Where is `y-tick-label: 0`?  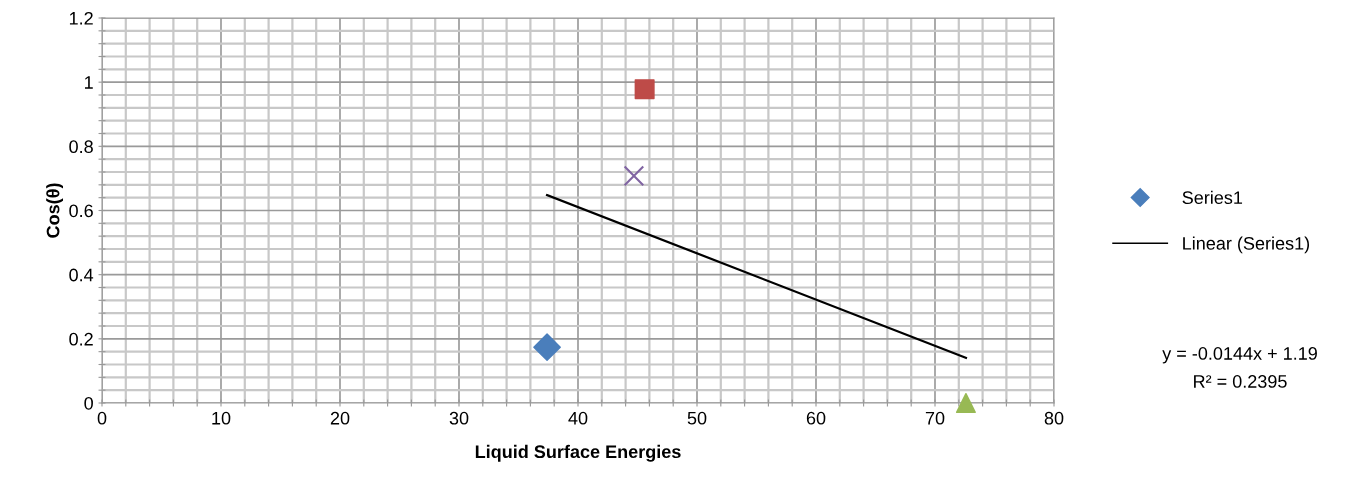 y-tick-label: 0 is located at coordinates (88, 403).